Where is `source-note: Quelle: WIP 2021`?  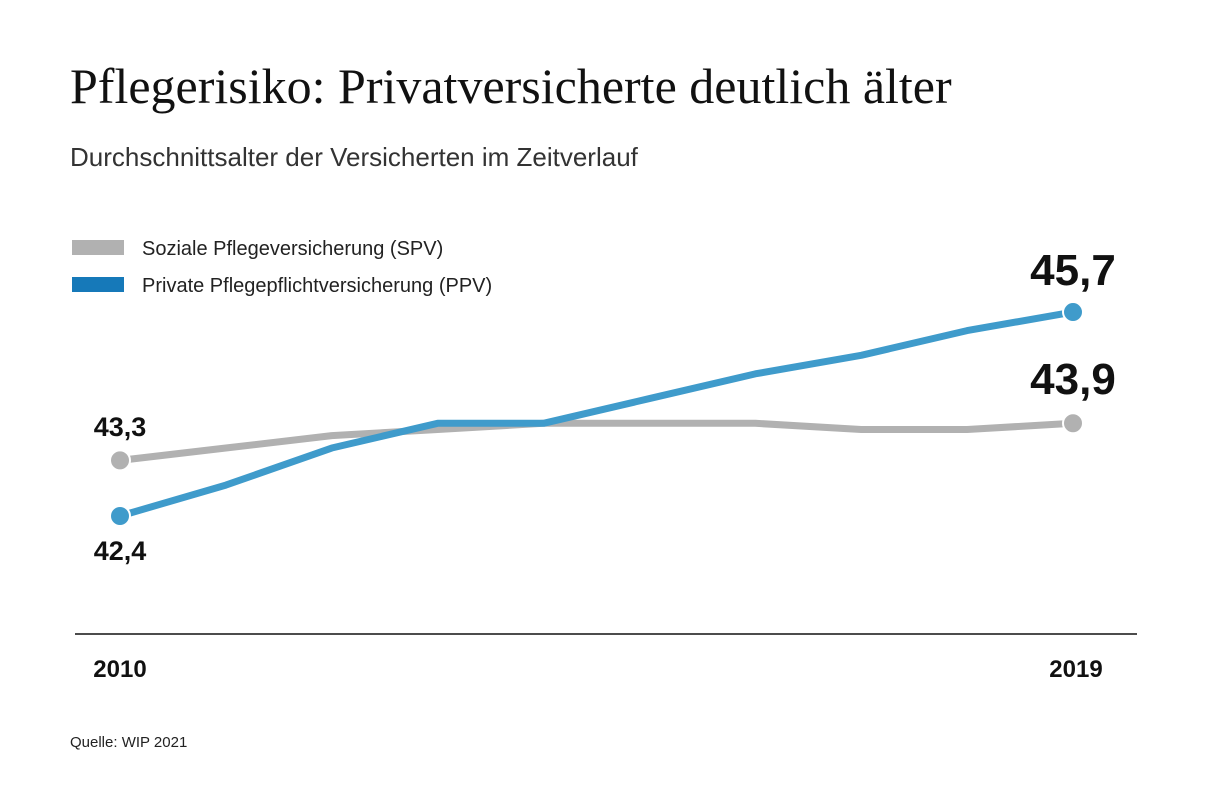
source-note: Quelle: WIP 2021 is located at coordinates (128, 742).